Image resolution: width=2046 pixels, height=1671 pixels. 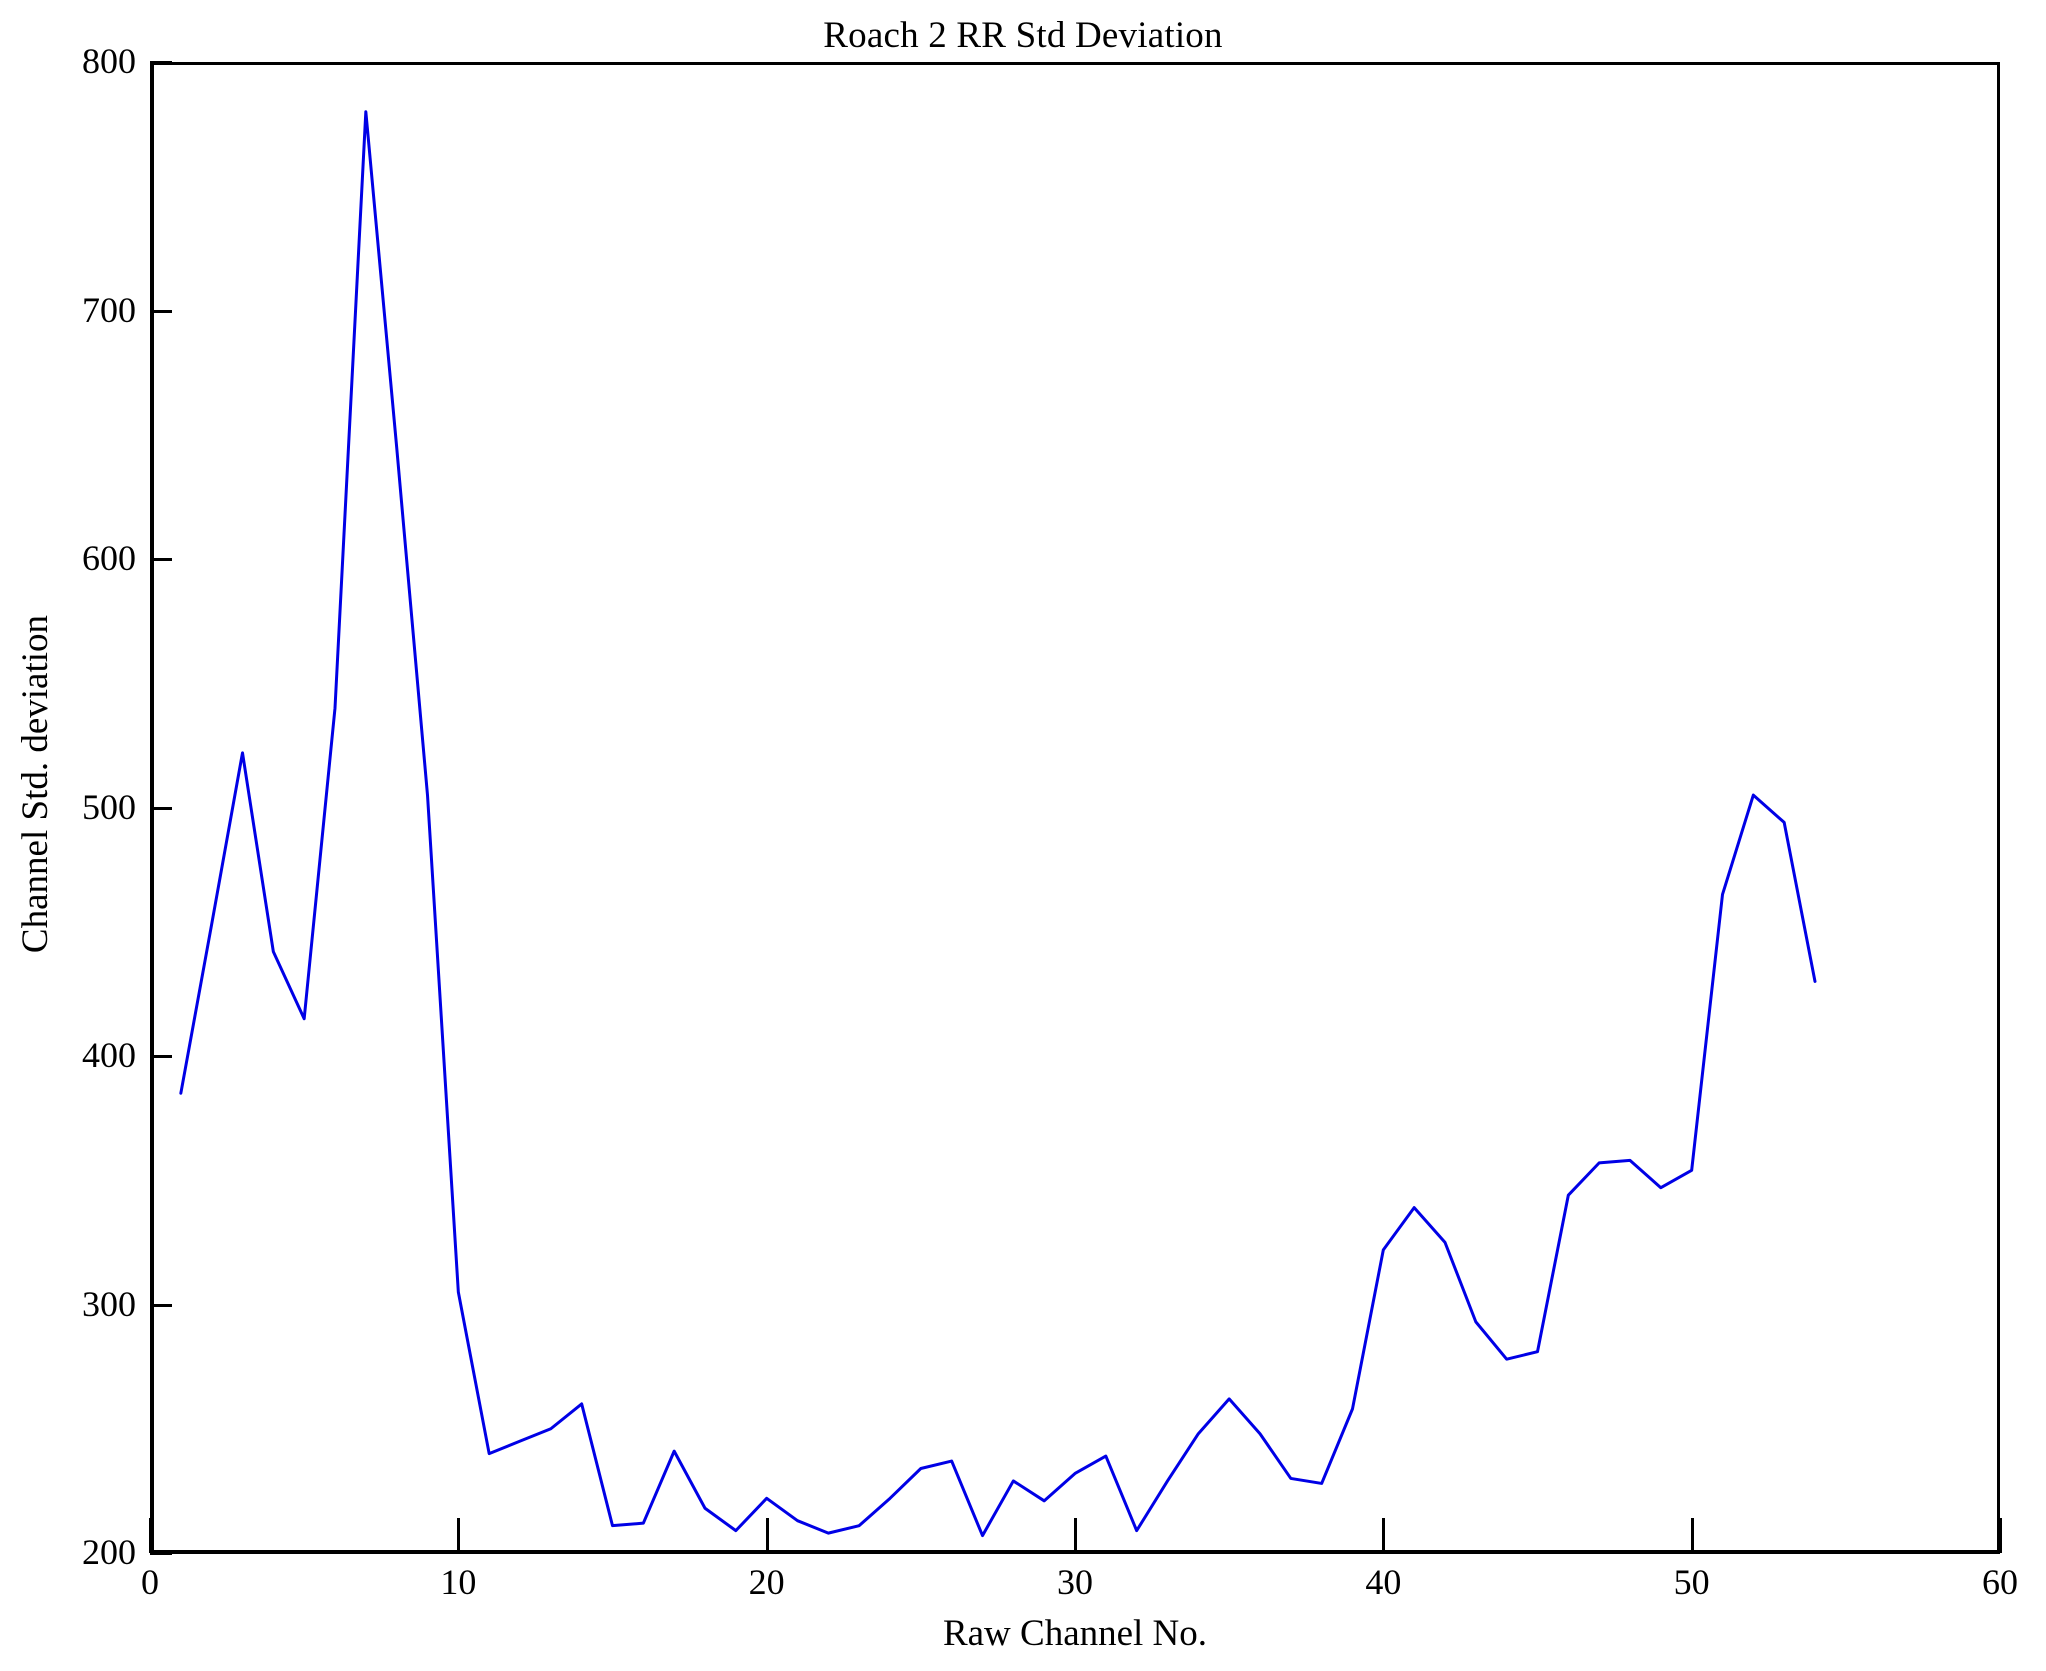 I want to click on chart-title: Roach 2 RR Std Deviation, so click(x=1023, y=35).